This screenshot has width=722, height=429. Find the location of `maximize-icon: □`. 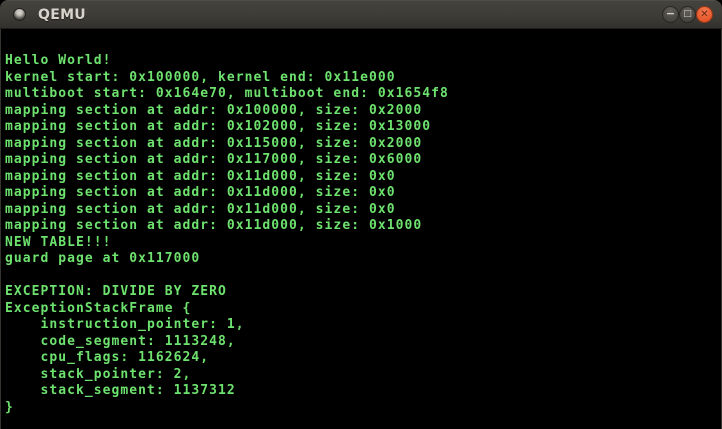

maximize-icon: □ is located at coordinates (687, 14).